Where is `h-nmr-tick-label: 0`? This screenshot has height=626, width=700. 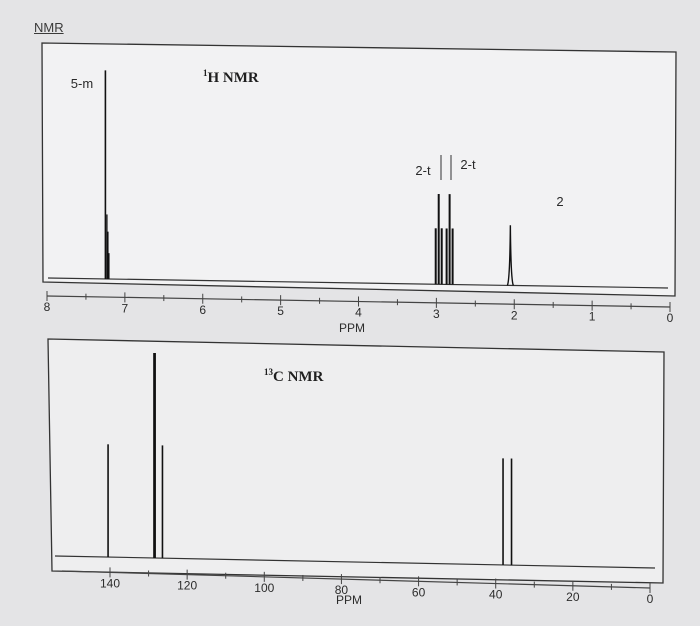 h-nmr-tick-label: 0 is located at coordinates (670, 318).